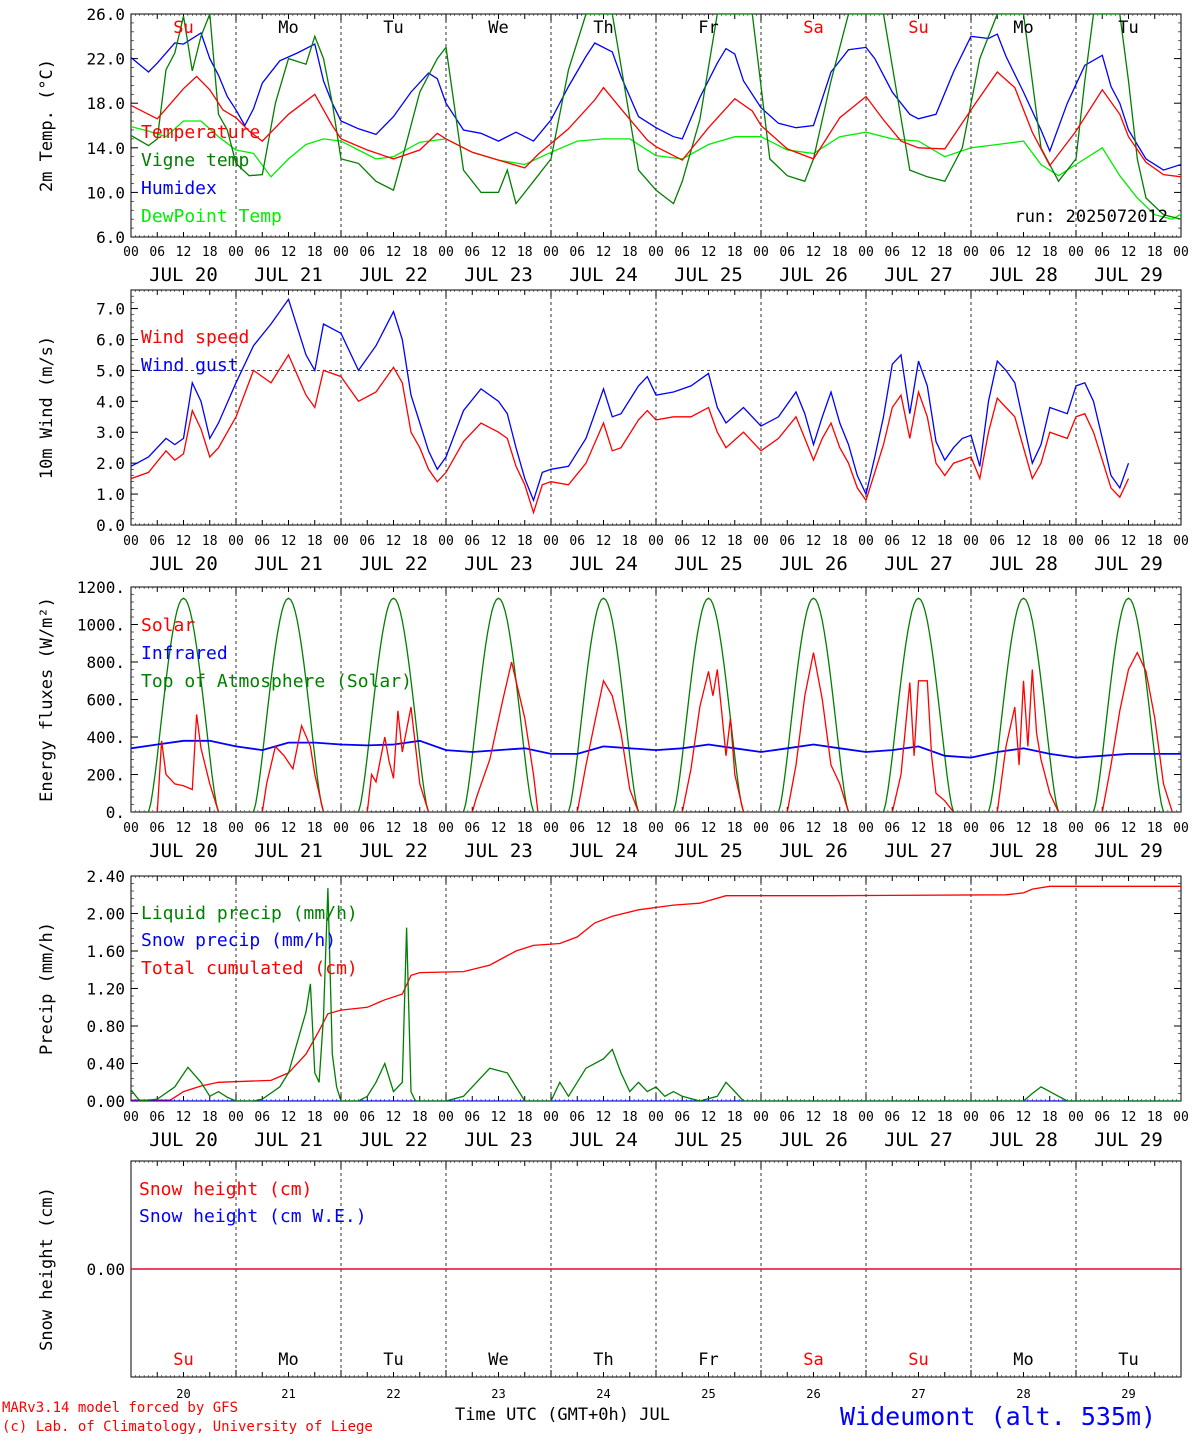 The image size is (1194, 1440). Describe the element at coordinates (603, 275) in the screenshot. I see `day-label: JUL 24` at that location.